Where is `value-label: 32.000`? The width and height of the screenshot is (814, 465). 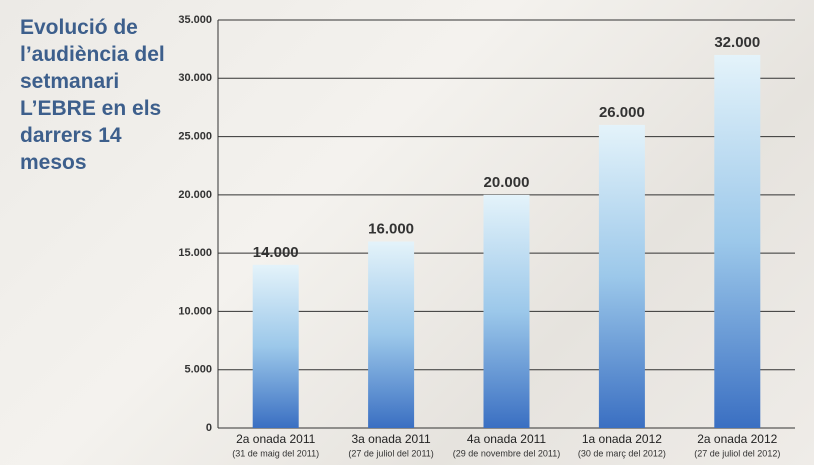
value-label: 32.000 is located at coordinates (737, 42).